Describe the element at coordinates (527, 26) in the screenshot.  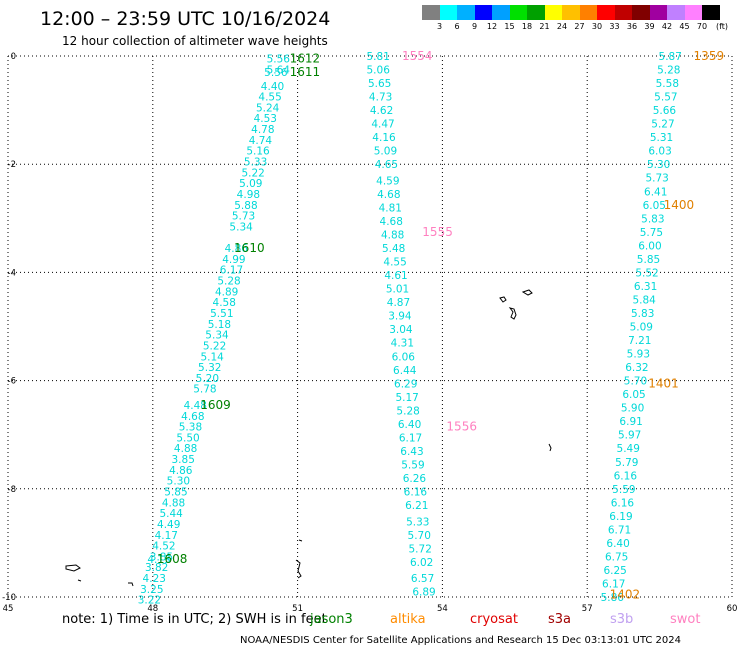
I see `color-scale-label: 18` at that location.